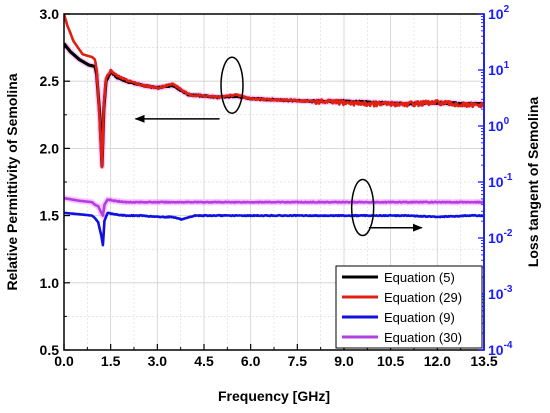  What do you see at coordinates (500, 181) in the screenshot?
I see `y-right-tick-label: 10⁻¹` at bounding box center [500, 181].